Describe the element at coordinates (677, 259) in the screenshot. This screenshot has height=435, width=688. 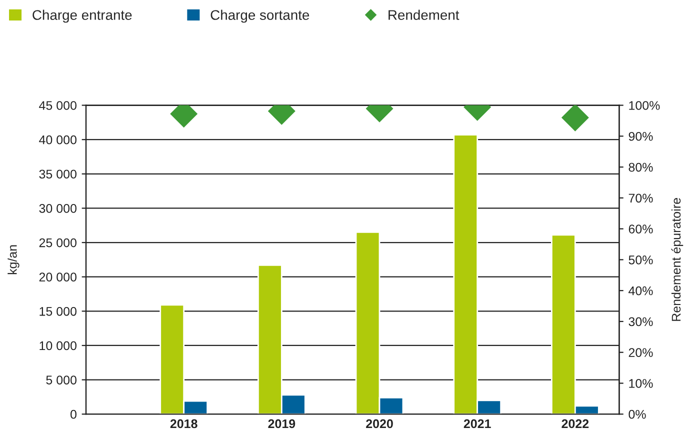
I see `y2-axis-title: Rendement épuratoire` at that location.